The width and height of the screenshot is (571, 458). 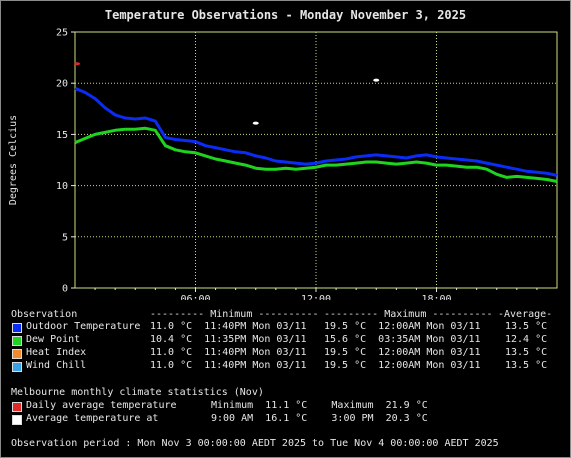 I want to click on x-tick-label: 18:00, so click(x=436, y=297).